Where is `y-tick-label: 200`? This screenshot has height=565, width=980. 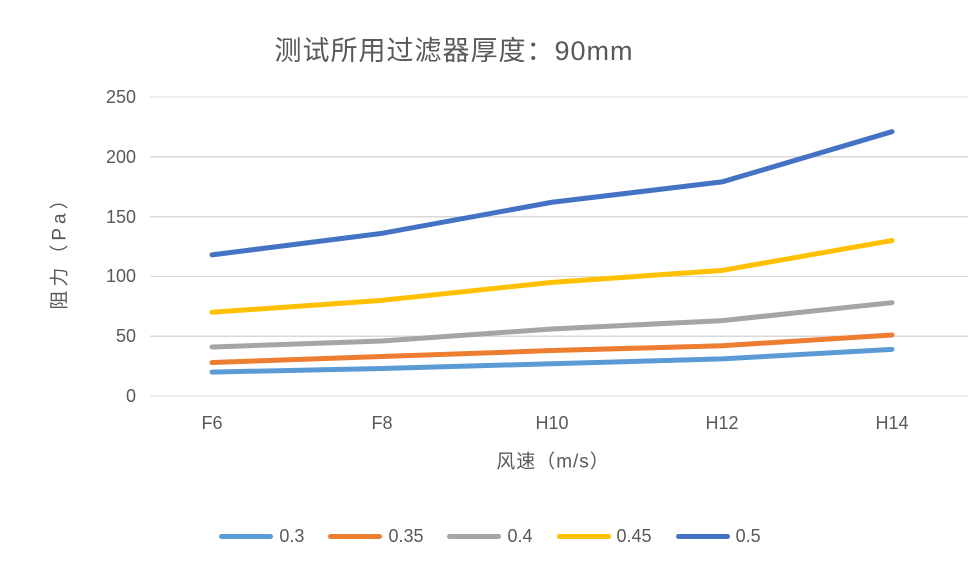
y-tick-label: 200 is located at coordinates (120, 156).